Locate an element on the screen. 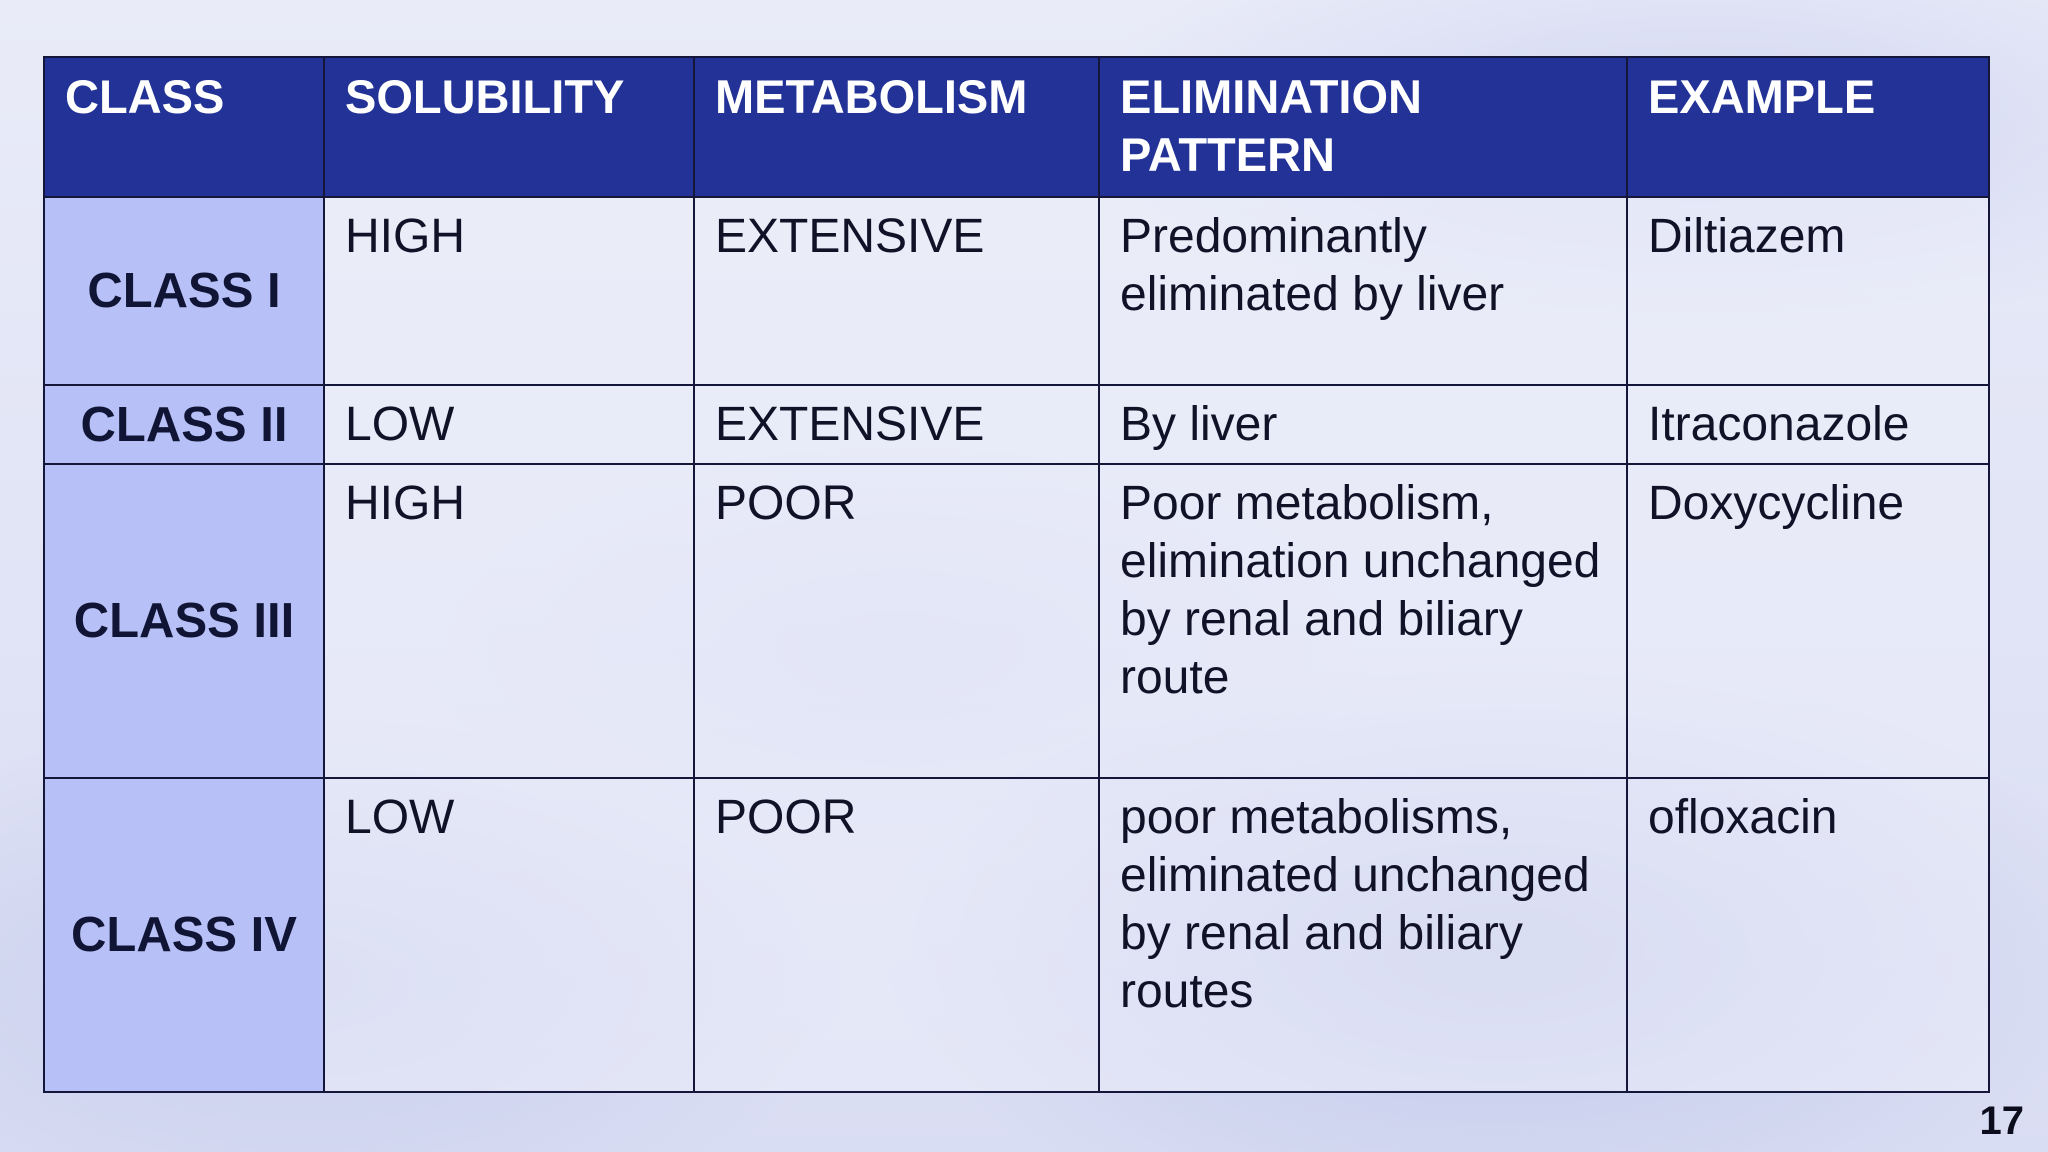 Image resolution: width=2048 pixels, height=1152 pixels. header-elimination-pattern: ELIMINATION PATTERN is located at coordinates (1363, 127).